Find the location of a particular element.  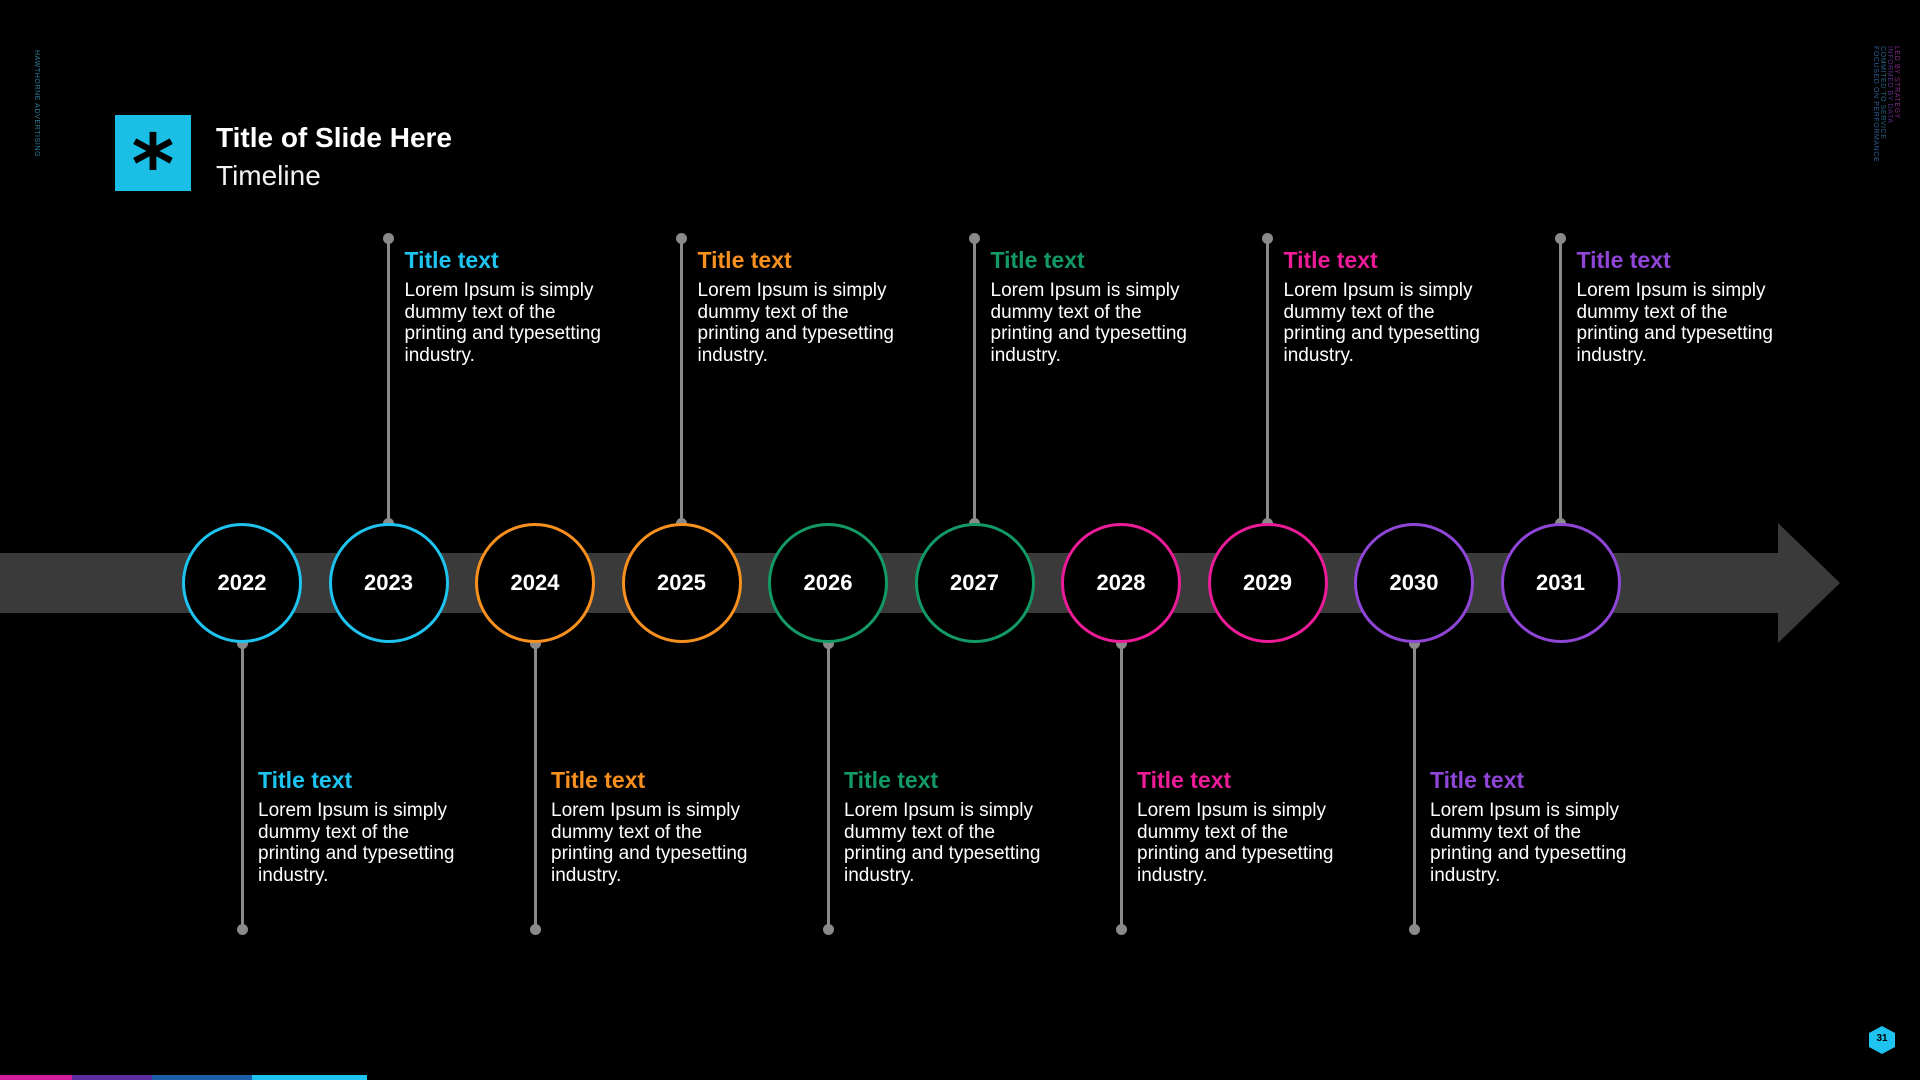

year-label: 2031 is located at coordinates (1560, 582).